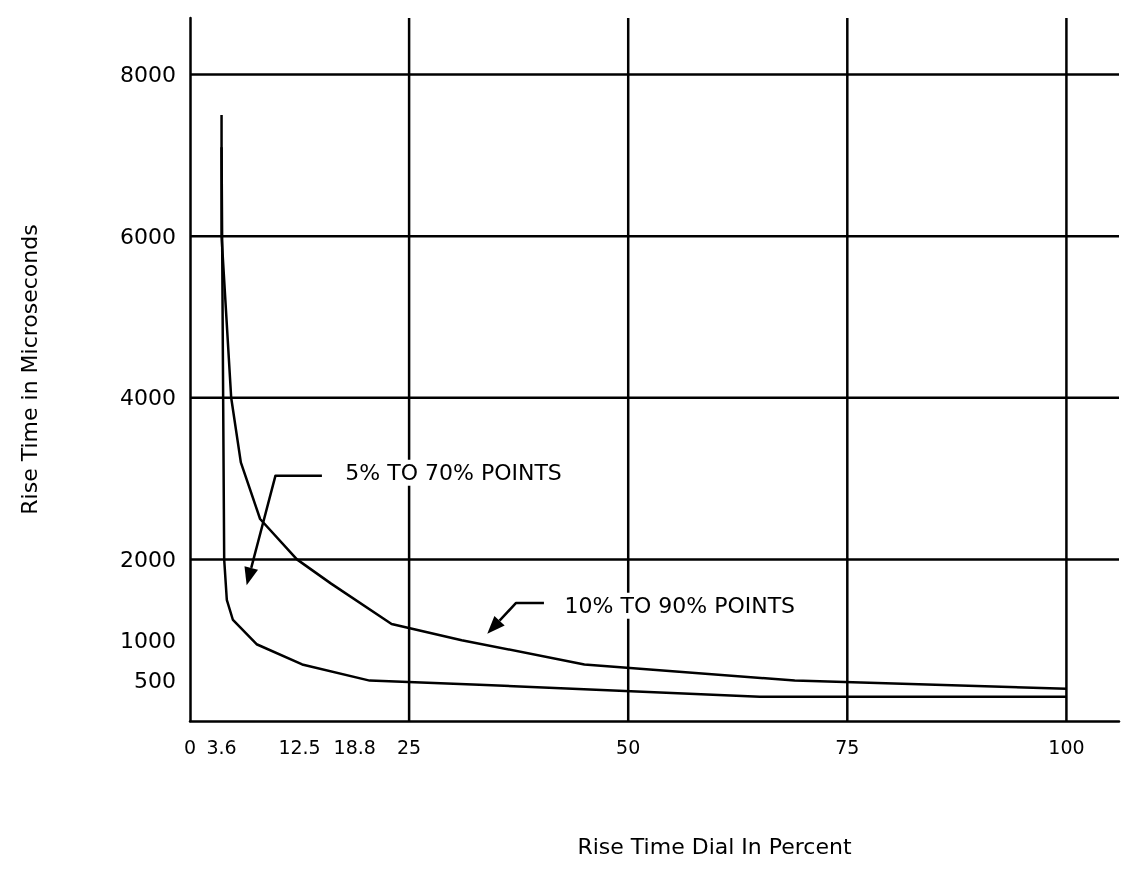 This screenshot has width=1129, height=876. Describe the element at coordinates (299, 746) in the screenshot. I see `x-tick-label: 12.5` at that location.